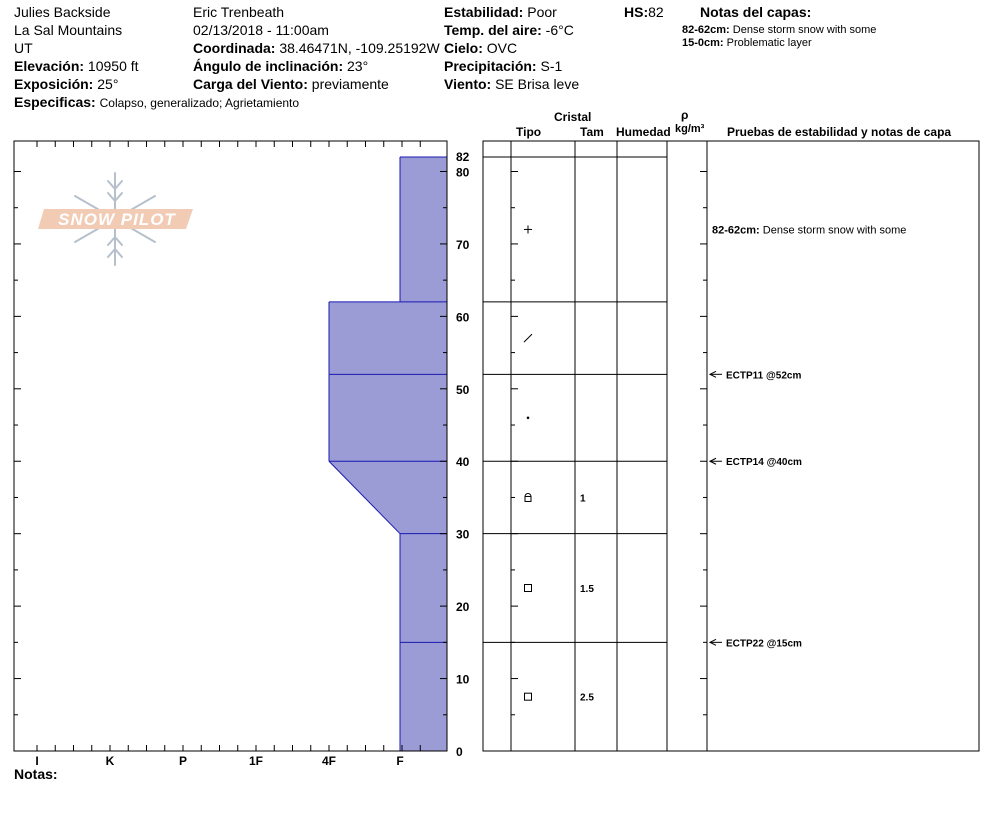  What do you see at coordinates (256, 761) in the screenshot?
I see `hardness-label-1F: 1F` at bounding box center [256, 761].